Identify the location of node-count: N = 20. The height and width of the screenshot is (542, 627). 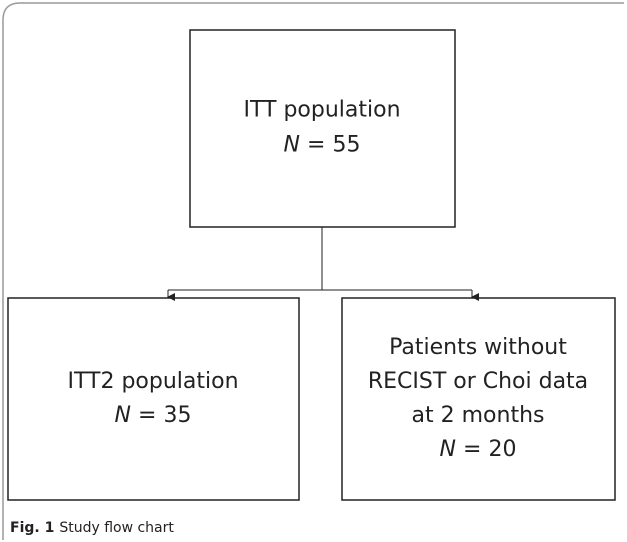
(478, 449).